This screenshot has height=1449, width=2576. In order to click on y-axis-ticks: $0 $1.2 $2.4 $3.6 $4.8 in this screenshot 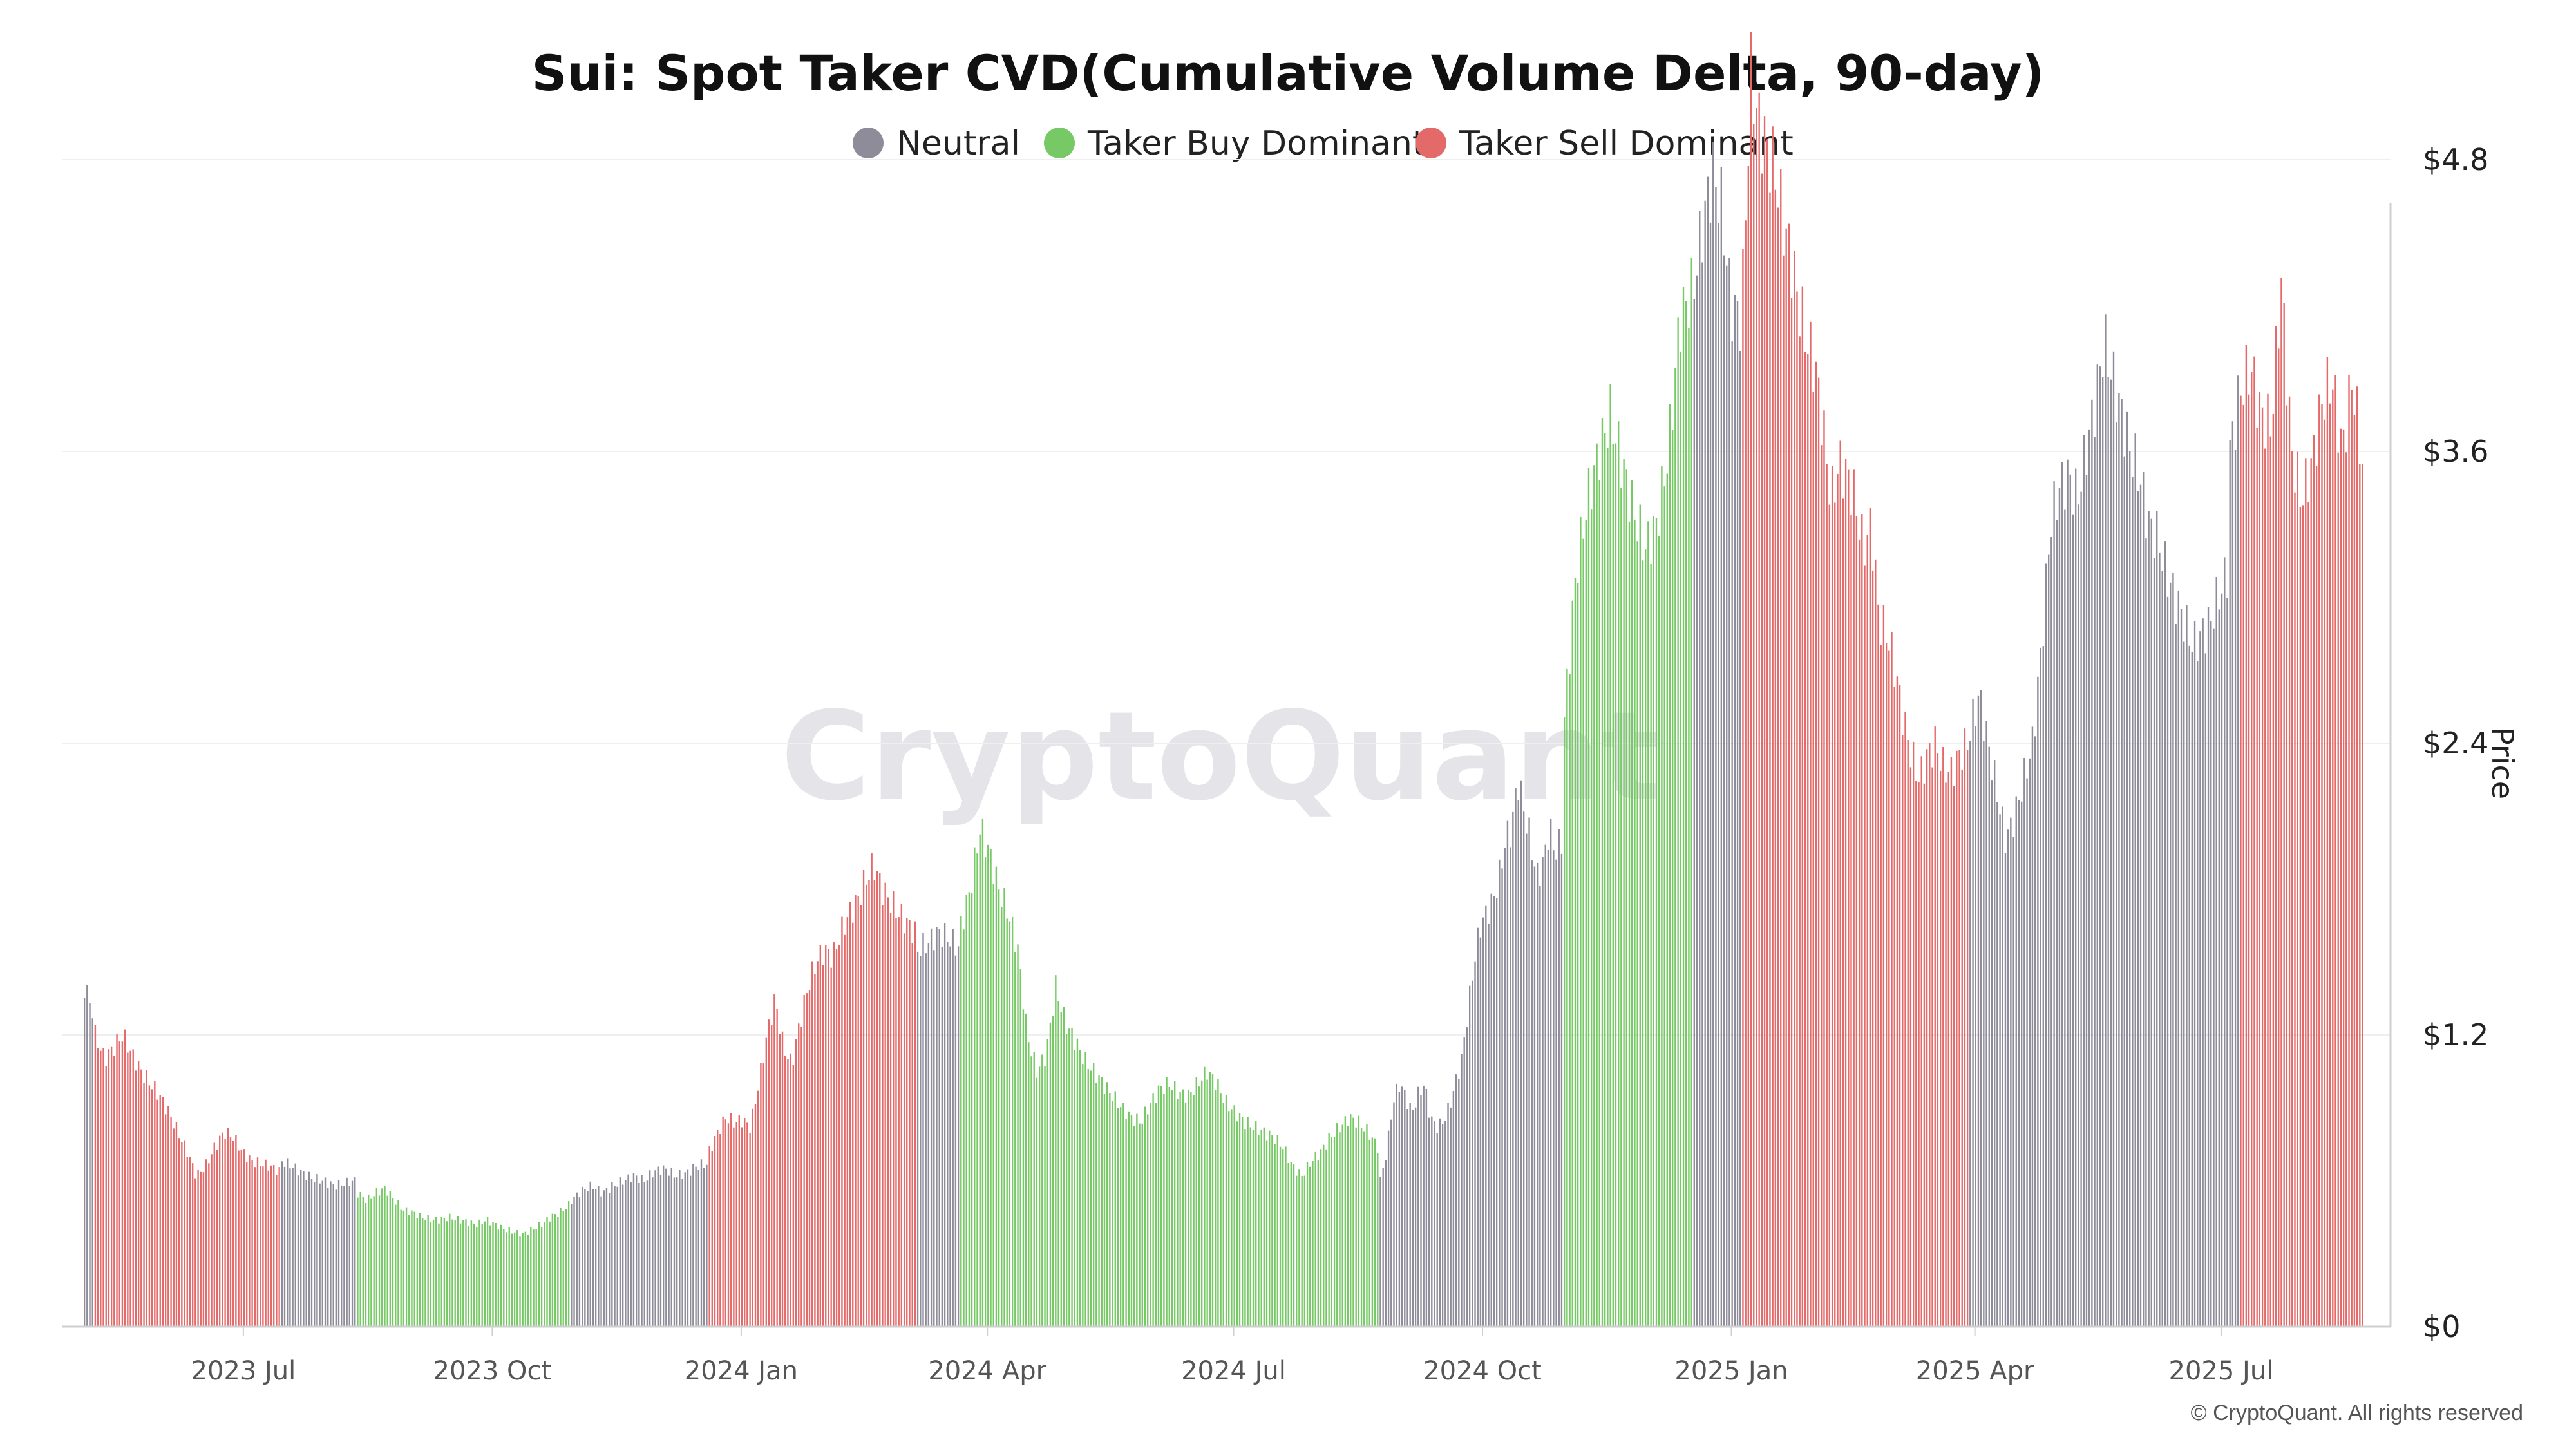, I will do `click(2456, 743)`.